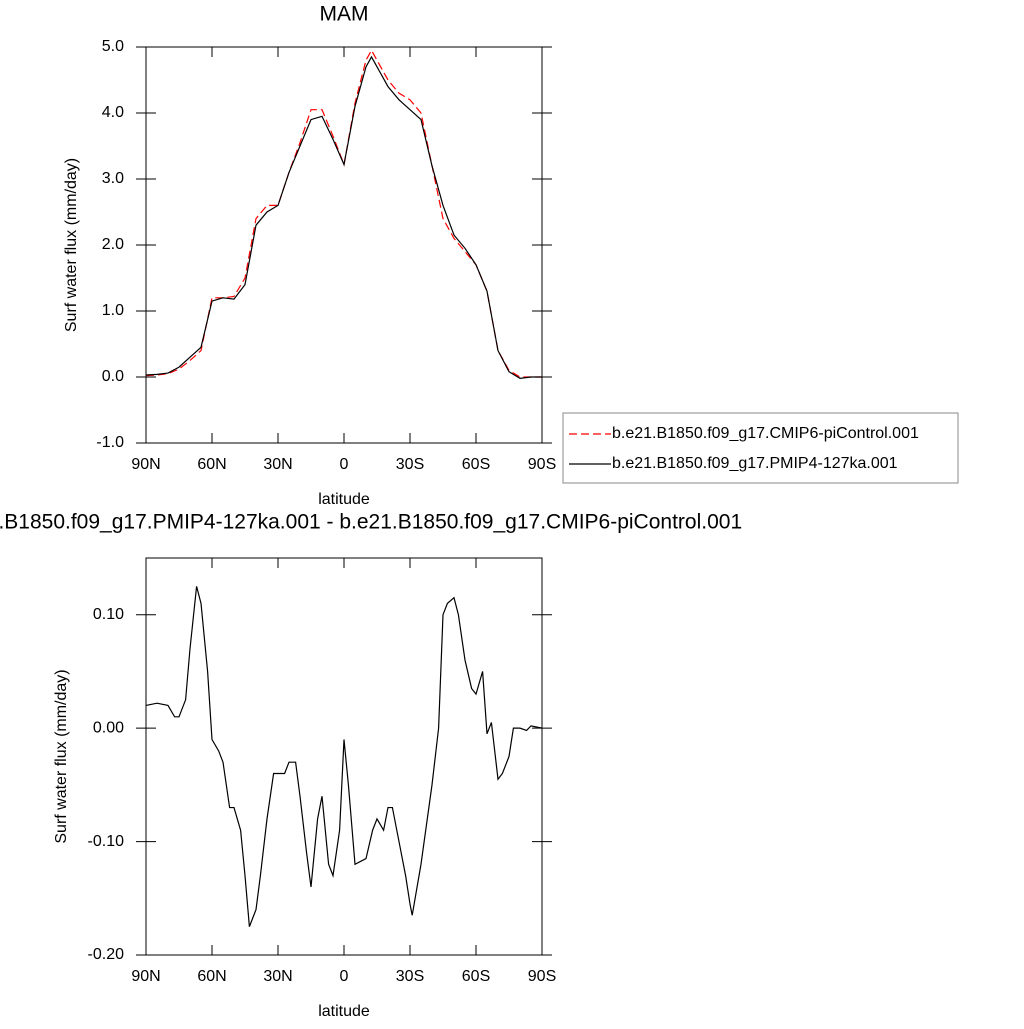 The height and width of the screenshot is (1029, 1024). What do you see at coordinates (755, 463) in the screenshot?
I see `legend-label: b.e21.B1850.f09_g17.PMIP4-127ka.001` at bounding box center [755, 463].